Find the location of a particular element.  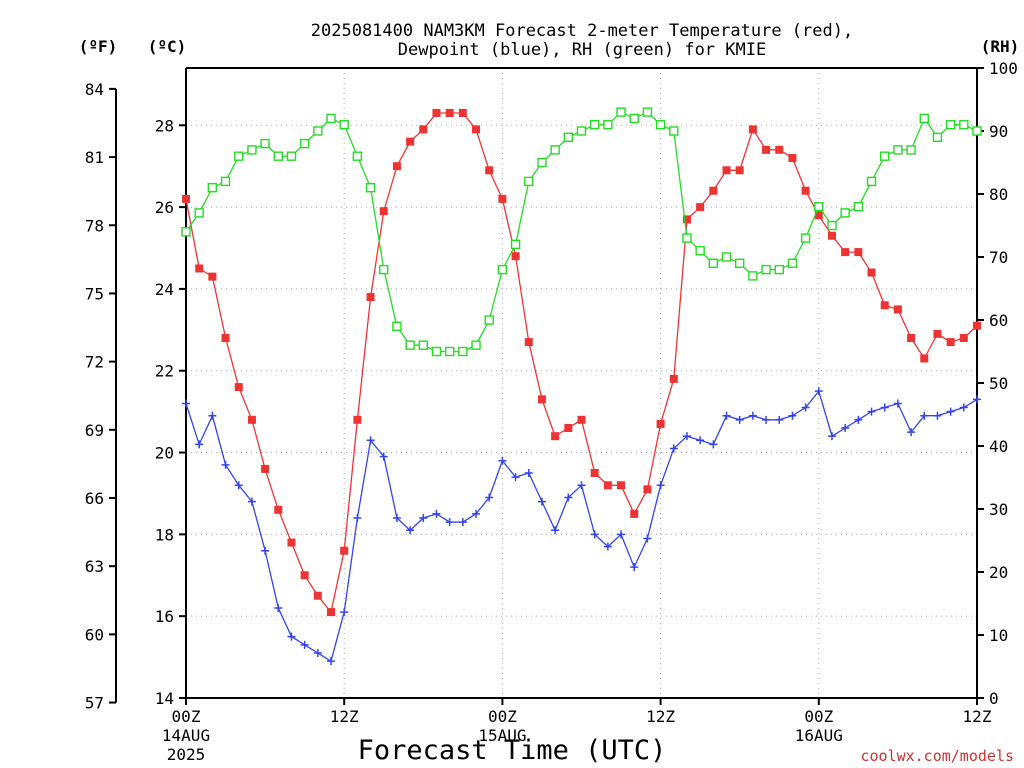

credit-label: coolwx.com/models is located at coordinates (937, 756).